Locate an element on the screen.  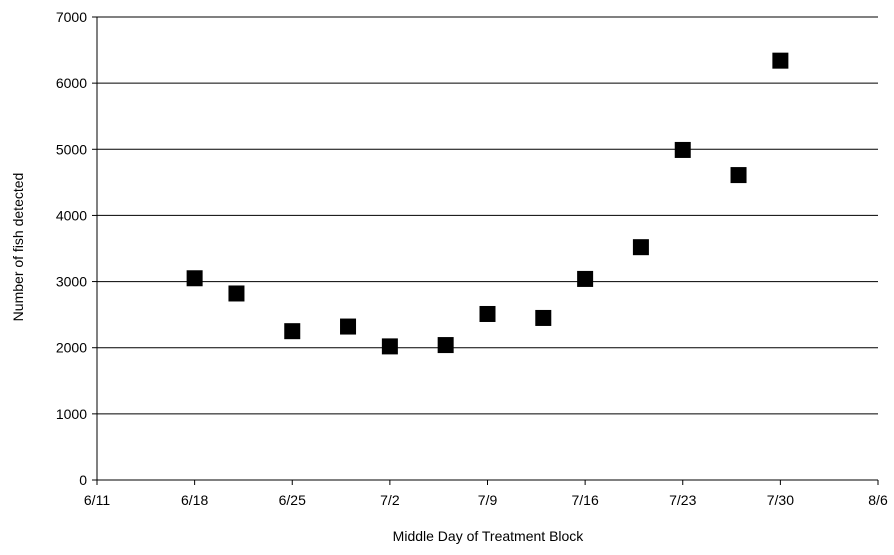
x-axis-title: Middle Day of Treatment Block is located at coordinates (489, 536).